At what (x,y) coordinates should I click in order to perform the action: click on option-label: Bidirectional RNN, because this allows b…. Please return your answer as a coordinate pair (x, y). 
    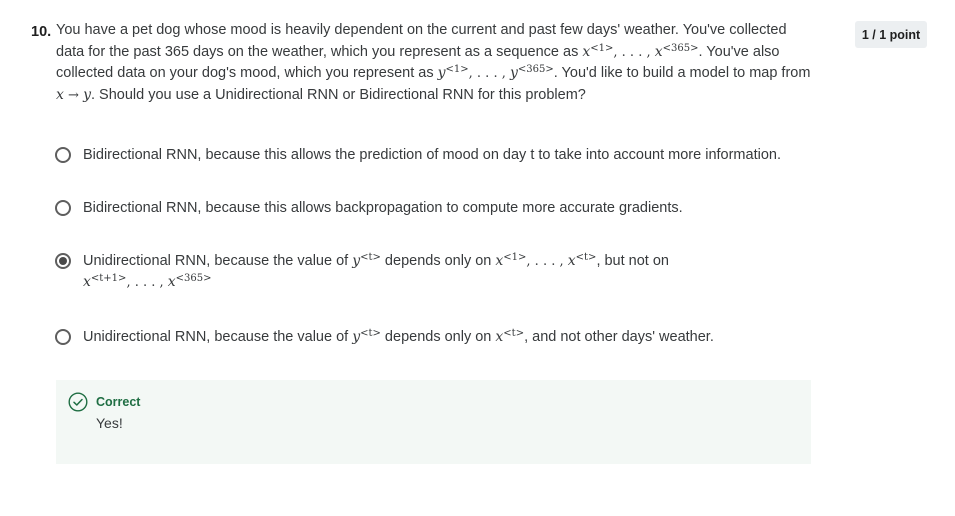
    Looking at the image, I should click on (383, 208).